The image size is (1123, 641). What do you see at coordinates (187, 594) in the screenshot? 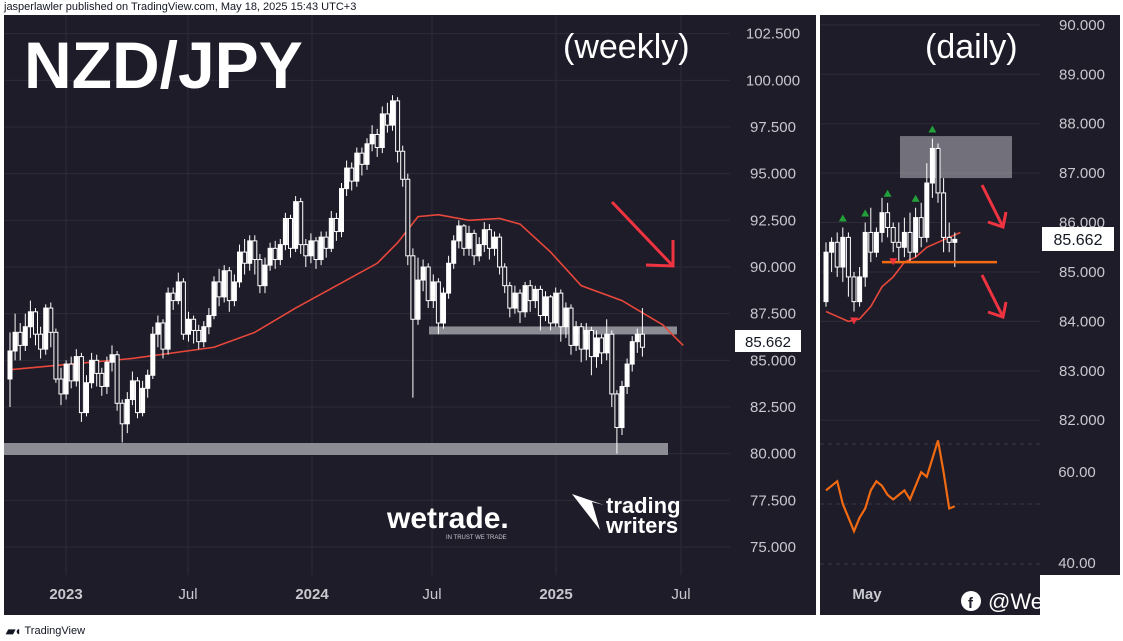
I see `weekly-x-tick-label: Jul` at bounding box center [187, 594].